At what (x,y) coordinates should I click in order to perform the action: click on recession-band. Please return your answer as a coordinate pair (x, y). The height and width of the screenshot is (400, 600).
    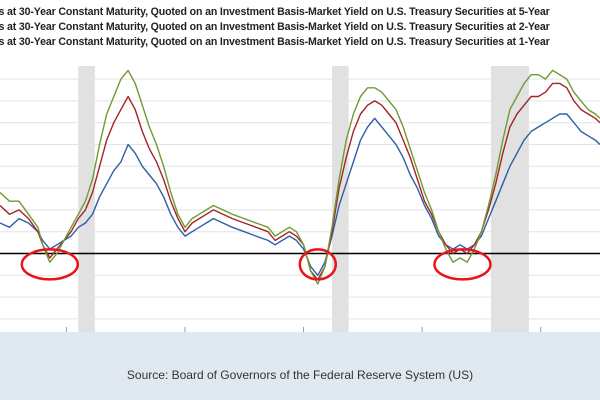
    Looking at the image, I should click on (340, 199).